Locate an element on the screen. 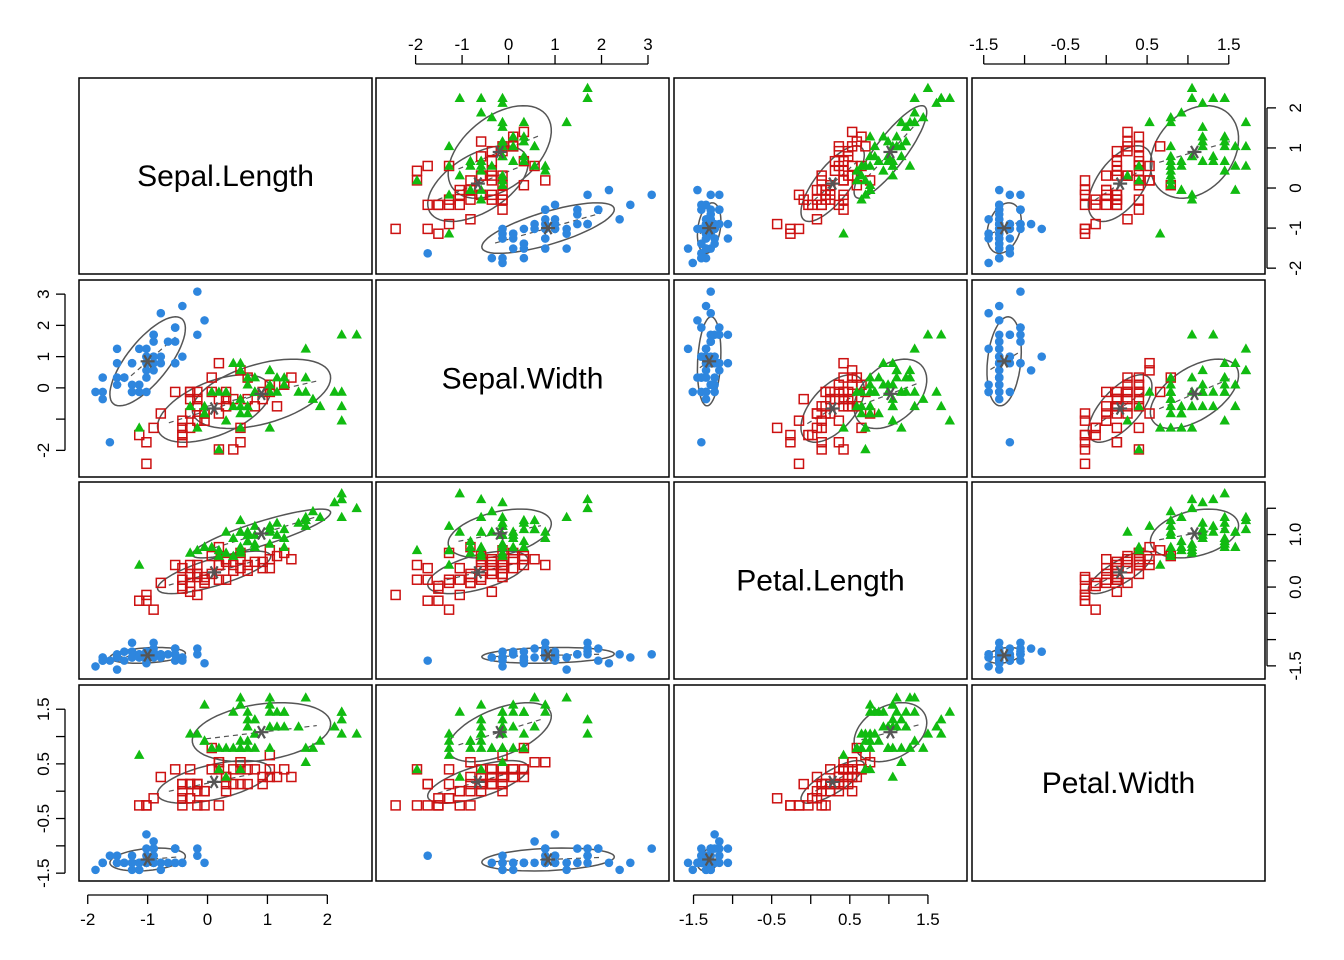  correlation-ellipse is located at coordinates (148, 859).